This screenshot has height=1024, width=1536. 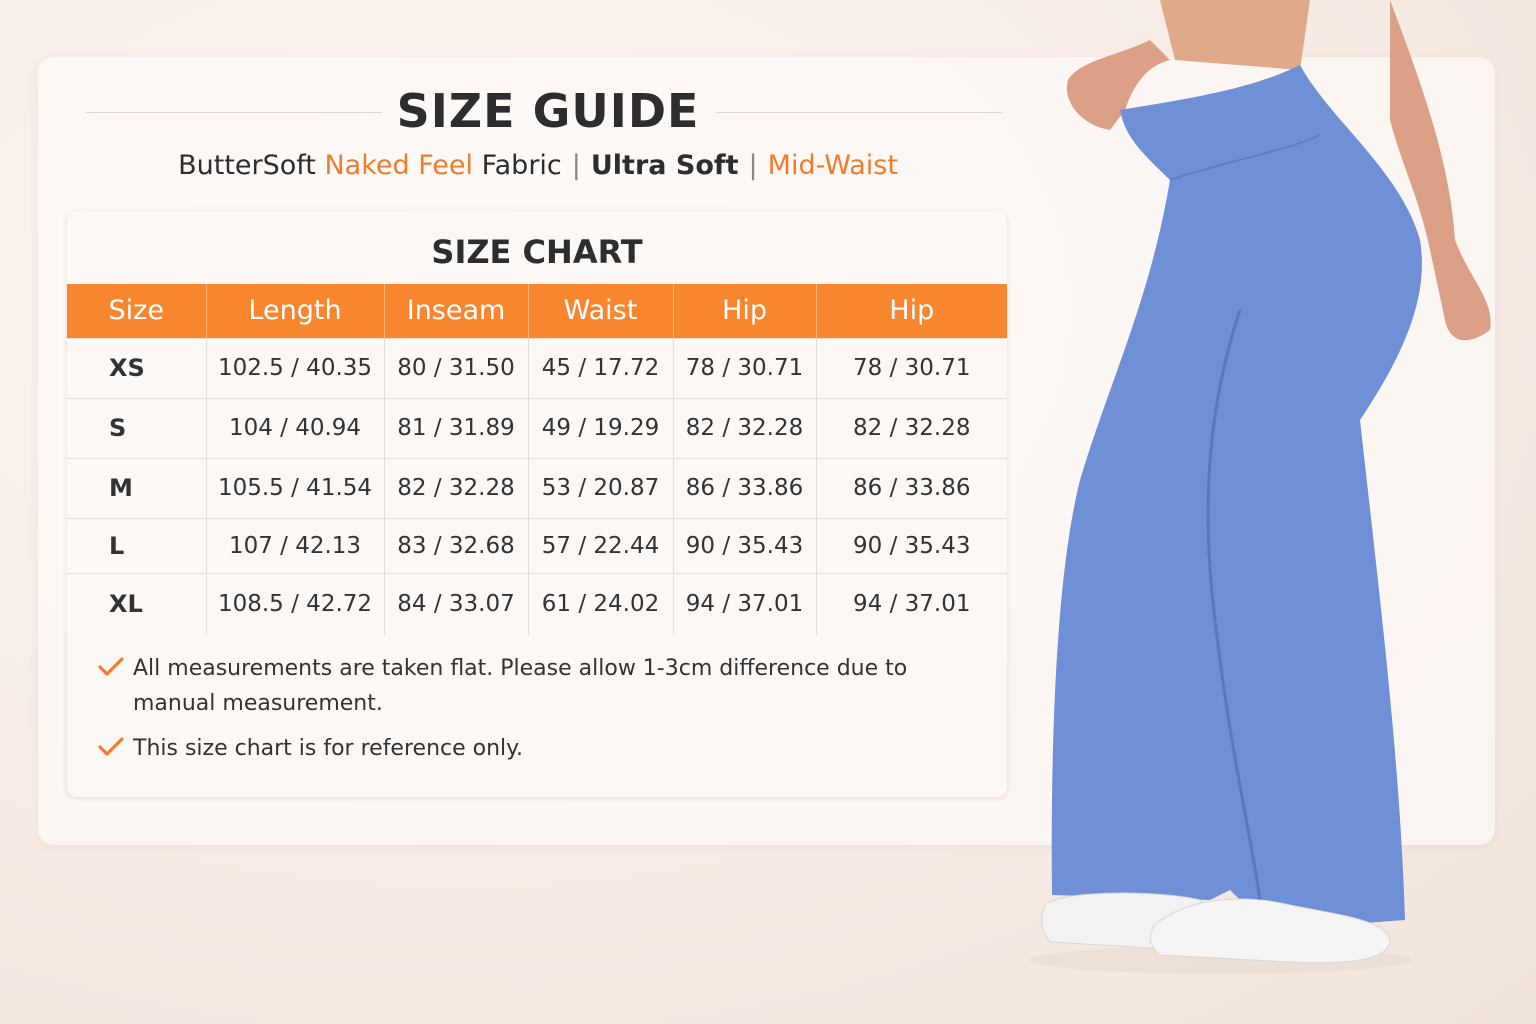 What do you see at coordinates (136, 545) in the screenshot?
I see `size-cell: L` at bounding box center [136, 545].